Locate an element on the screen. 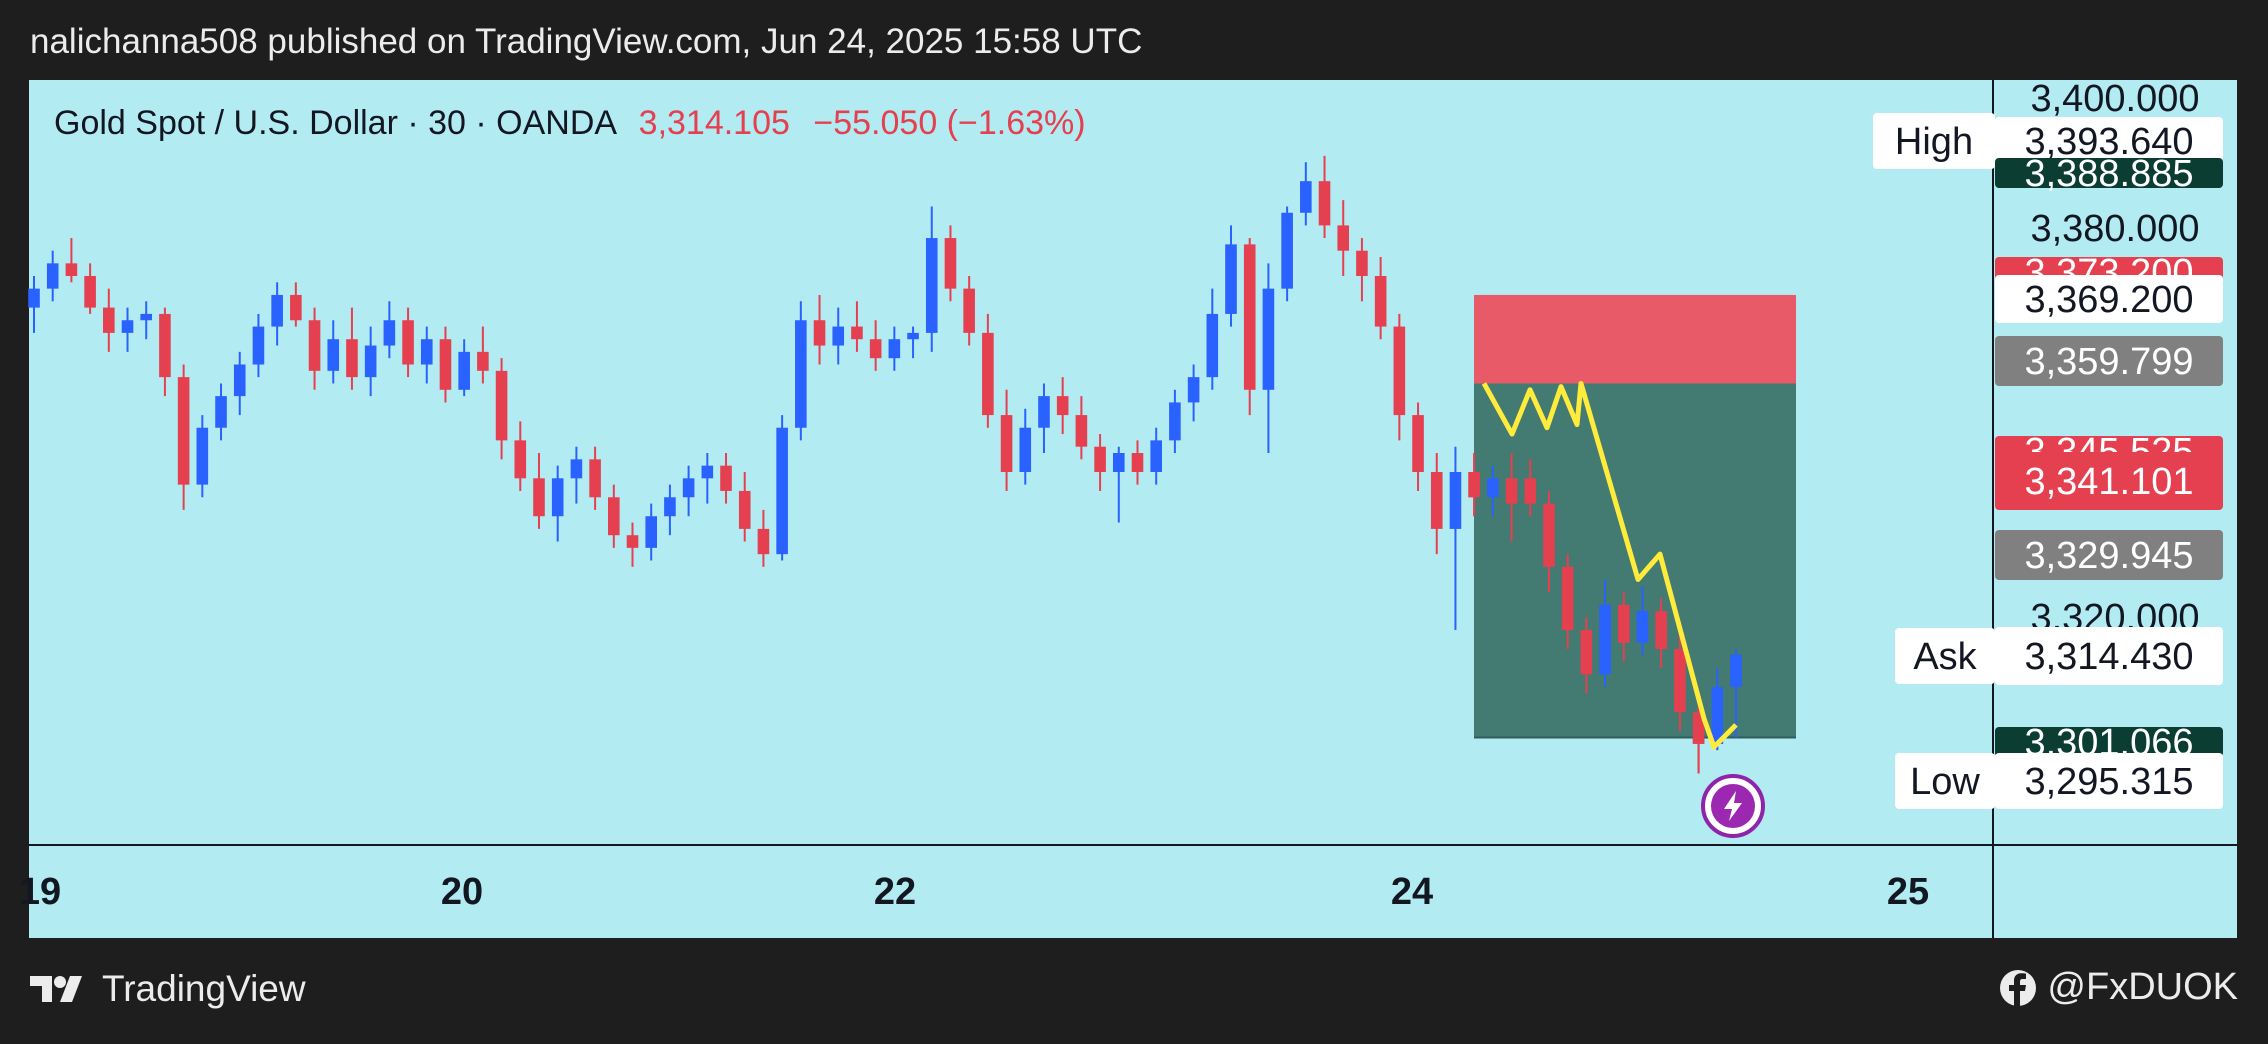  price-label-name: Low is located at coordinates (1945, 782).